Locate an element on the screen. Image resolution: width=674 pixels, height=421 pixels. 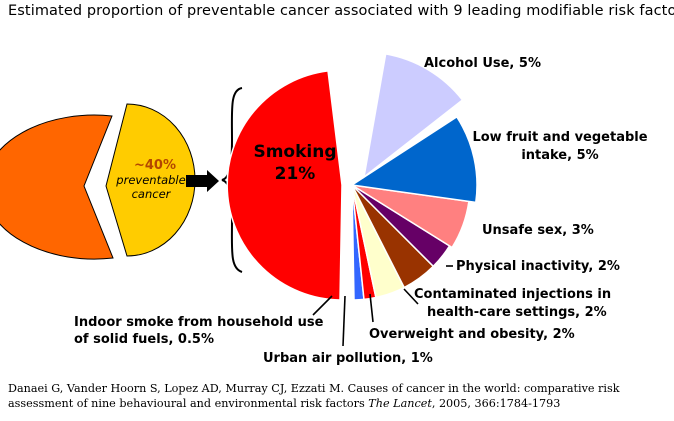
preventable-slice is located at coordinates (150, 180).